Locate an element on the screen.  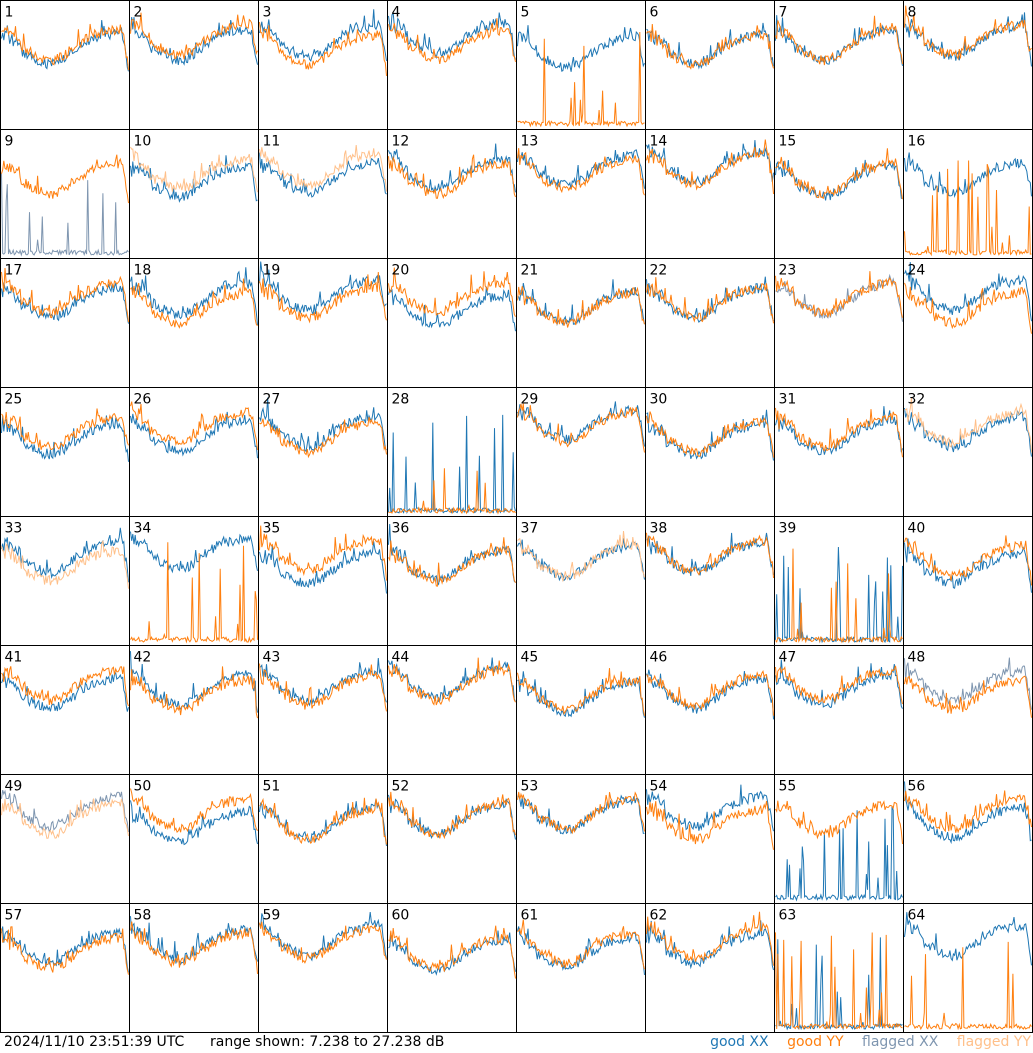
panel-label: 25 is located at coordinates (14, 400).